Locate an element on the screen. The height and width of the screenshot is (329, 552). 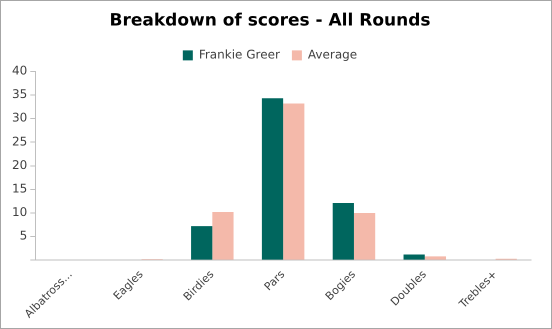
y-tick-label: 35 is located at coordinates (20, 94).